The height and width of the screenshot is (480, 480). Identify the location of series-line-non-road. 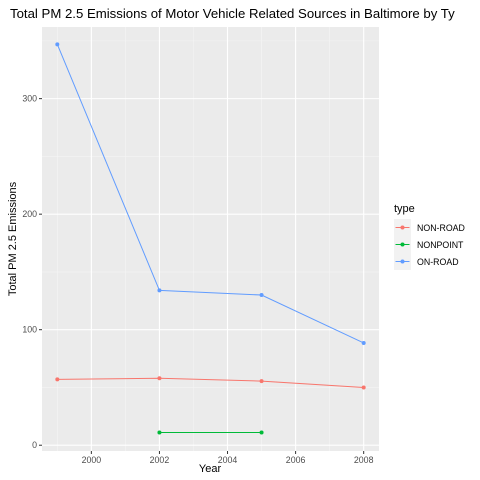
(210, 382).